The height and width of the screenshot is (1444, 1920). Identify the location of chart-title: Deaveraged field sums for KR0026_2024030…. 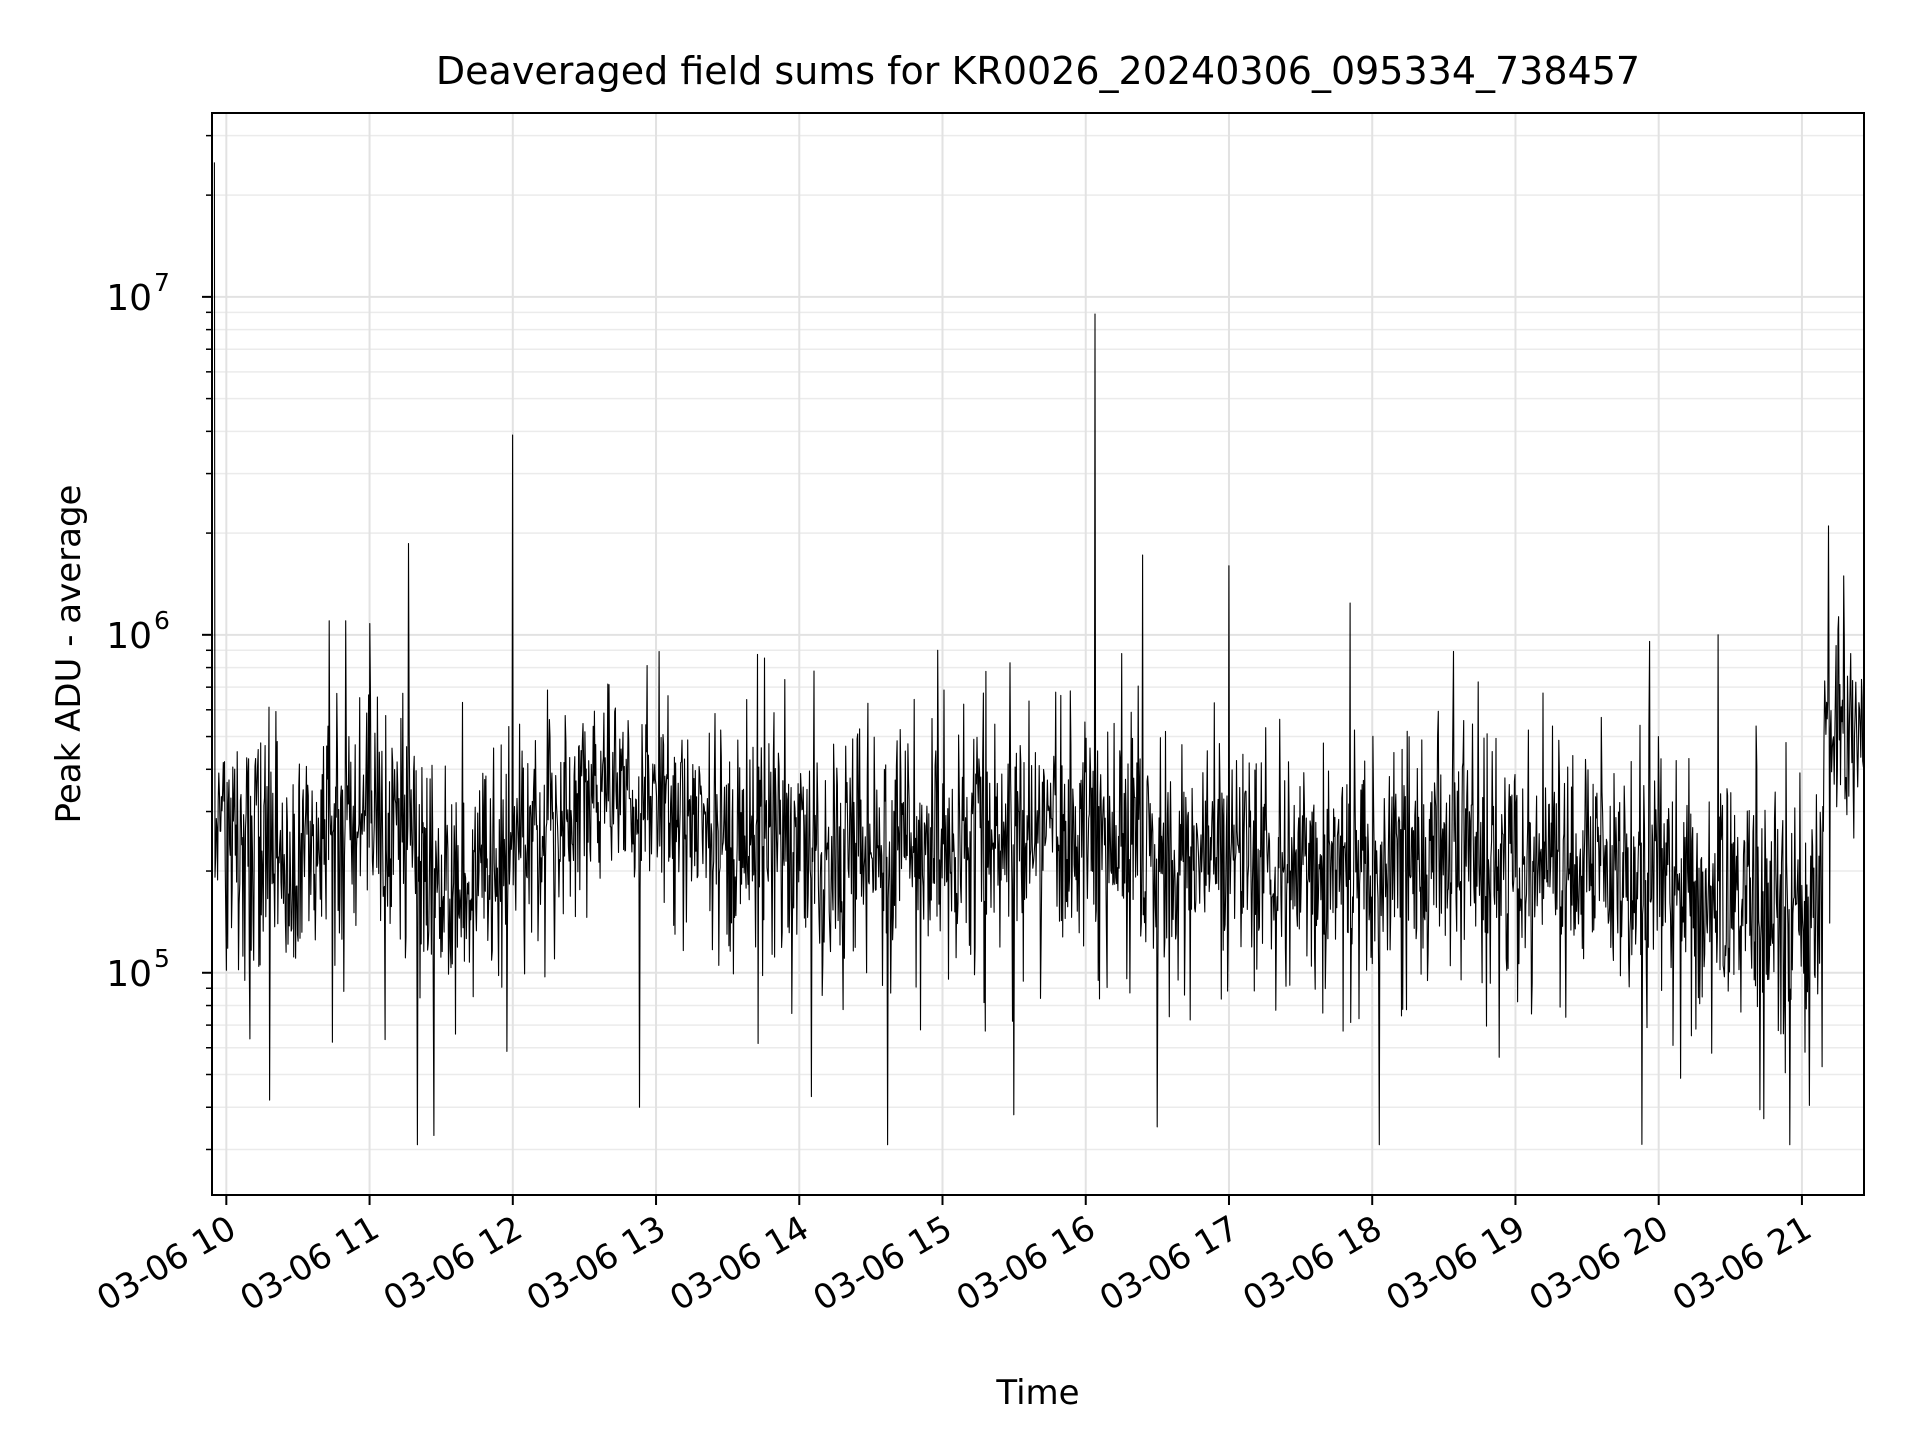
(1038, 71).